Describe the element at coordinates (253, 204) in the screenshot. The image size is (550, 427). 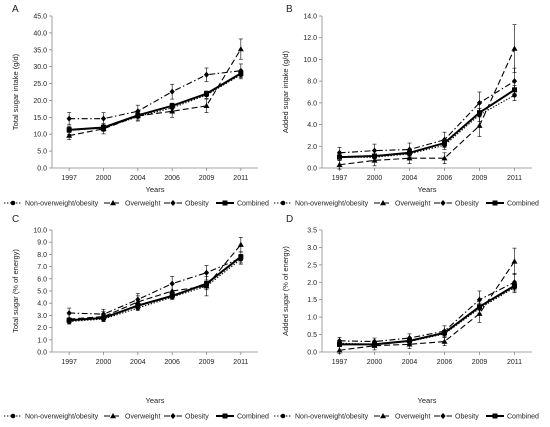
I see `legend-label: Combined` at that location.